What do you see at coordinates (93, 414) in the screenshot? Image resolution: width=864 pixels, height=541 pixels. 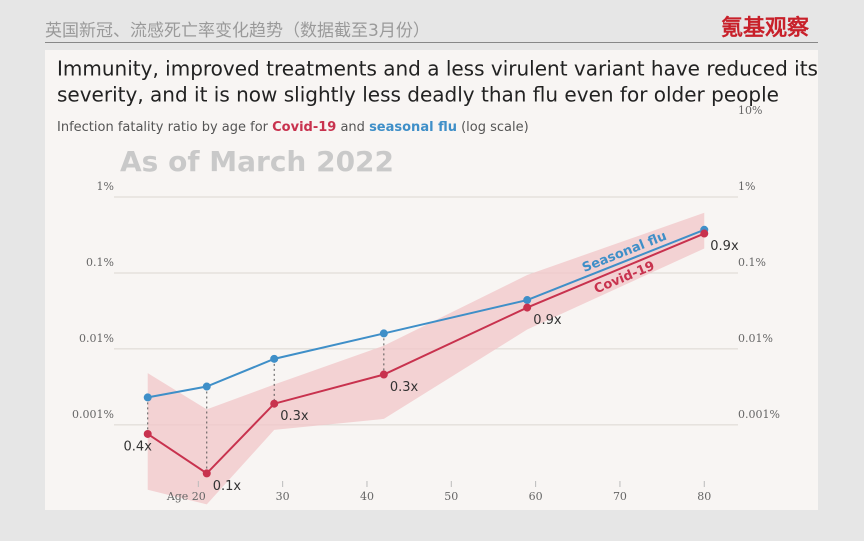 I see `y-tick-label: 0.001%` at bounding box center [93, 414].